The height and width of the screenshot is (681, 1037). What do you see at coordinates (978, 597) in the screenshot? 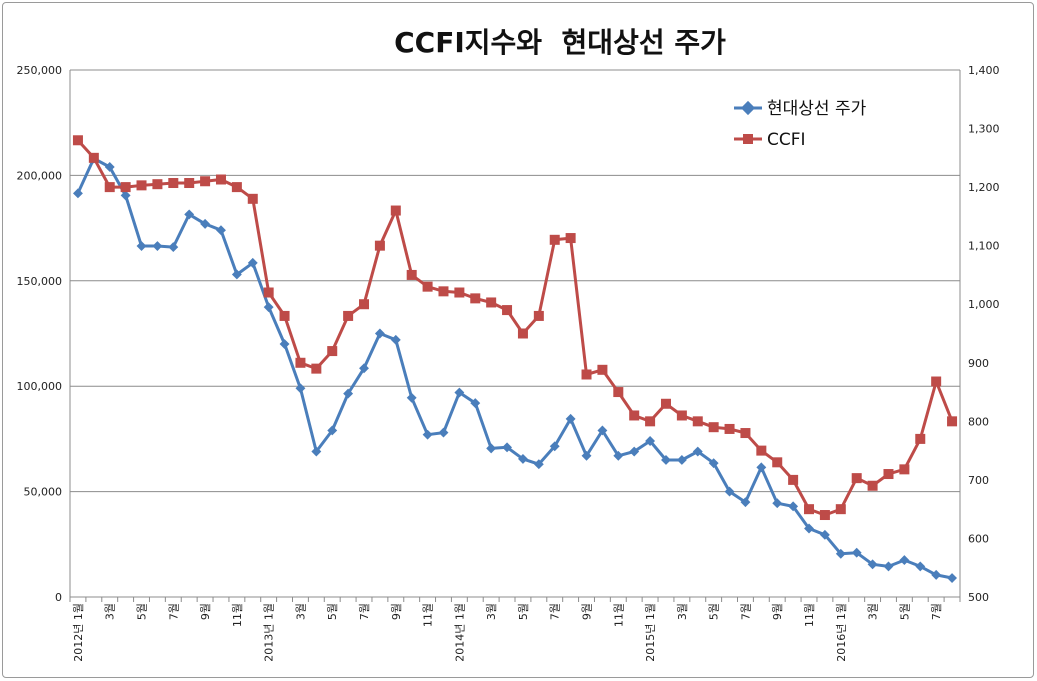
I see `y-right-tick-label: 500` at bounding box center [978, 597].